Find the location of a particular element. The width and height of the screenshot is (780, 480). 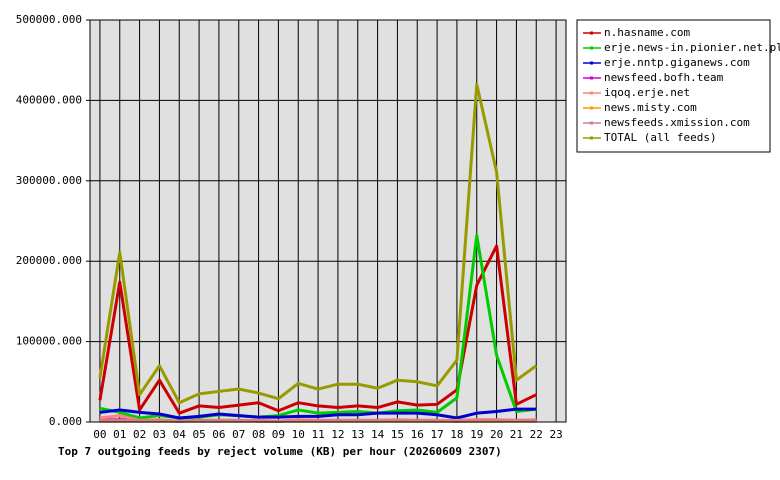

y-tick-label: 500000.000 is located at coordinates (49, 19).